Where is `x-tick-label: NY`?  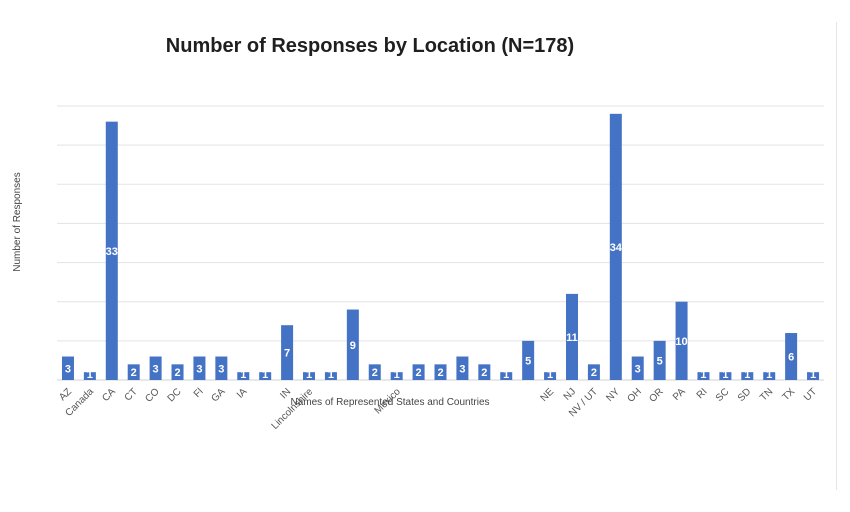
x-tick-label: NY is located at coordinates (613, 395).